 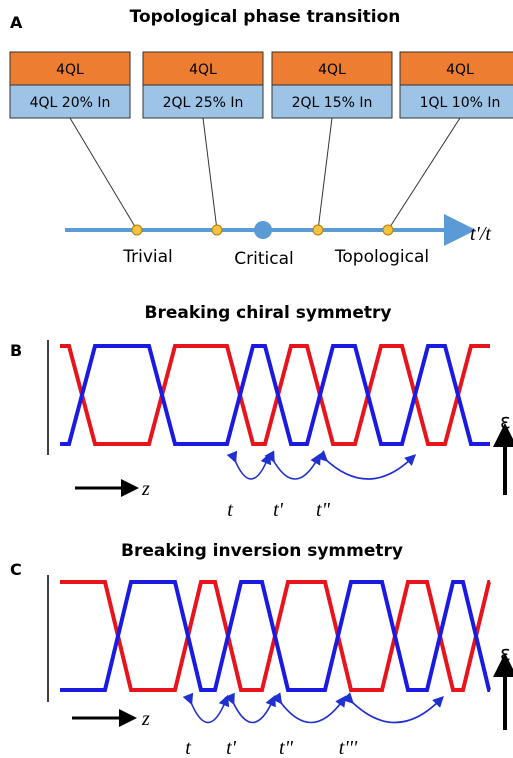 What do you see at coordinates (267, 313) in the screenshot?
I see `panel-title: Breaking chiral symmetry` at bounding box center [267, 313].